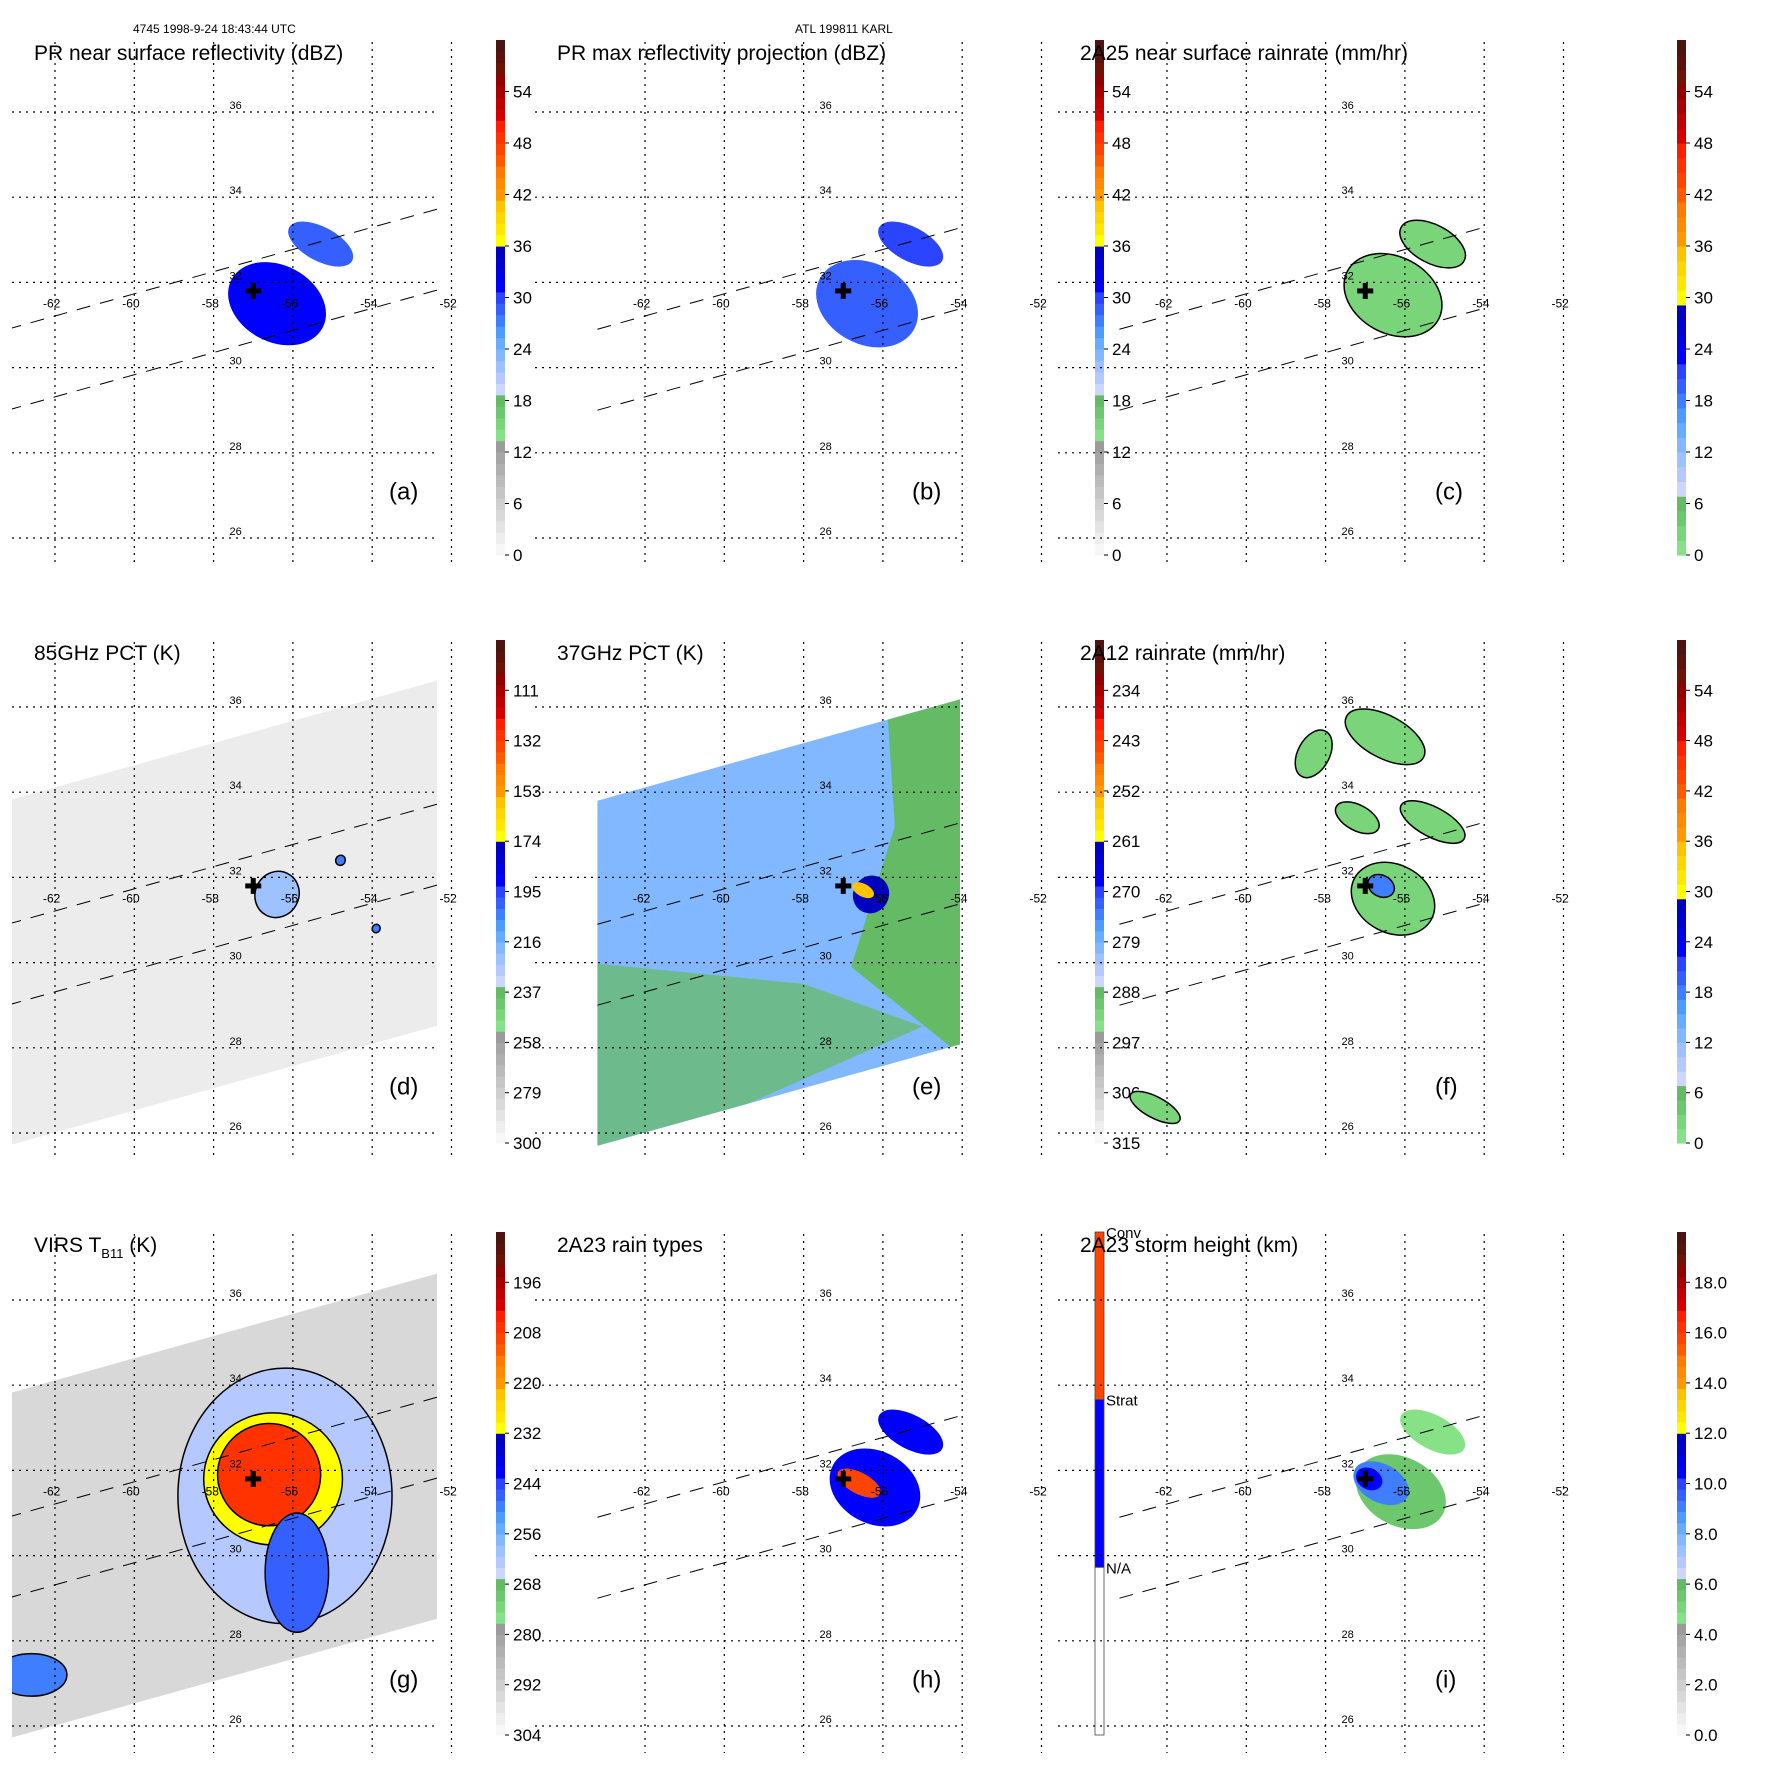 The width and height of the screenshot is (1771, 1771). What do you see at coordinates (1706, 1634) in the screenshot?
I see `colorbar-tick-label: 4.0` at bounding box center [1706, 1634].